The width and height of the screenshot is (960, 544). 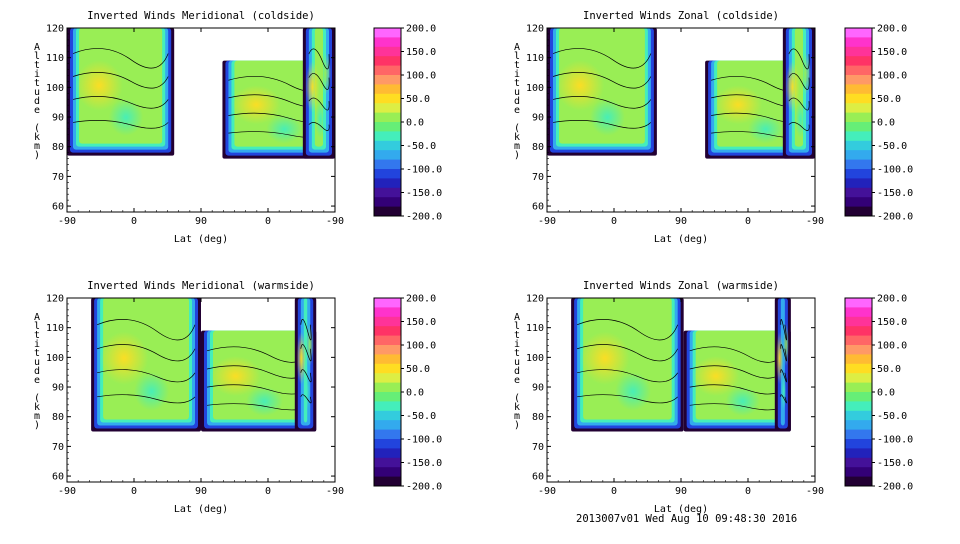 What do you see at coordinates (201, 491) in the screenshot?
I see `x-tick-label: 90` at bounding box center [201, 491].